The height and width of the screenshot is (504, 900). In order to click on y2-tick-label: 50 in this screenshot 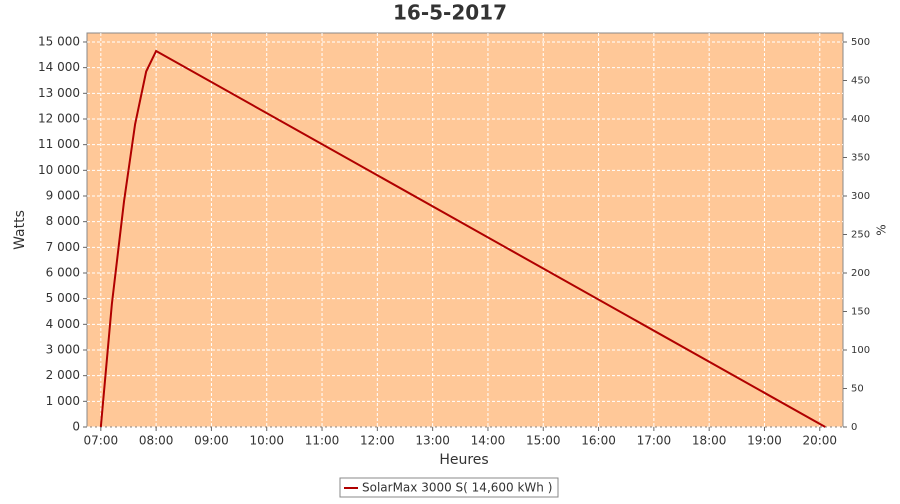, I will do `click(857, 389)`.